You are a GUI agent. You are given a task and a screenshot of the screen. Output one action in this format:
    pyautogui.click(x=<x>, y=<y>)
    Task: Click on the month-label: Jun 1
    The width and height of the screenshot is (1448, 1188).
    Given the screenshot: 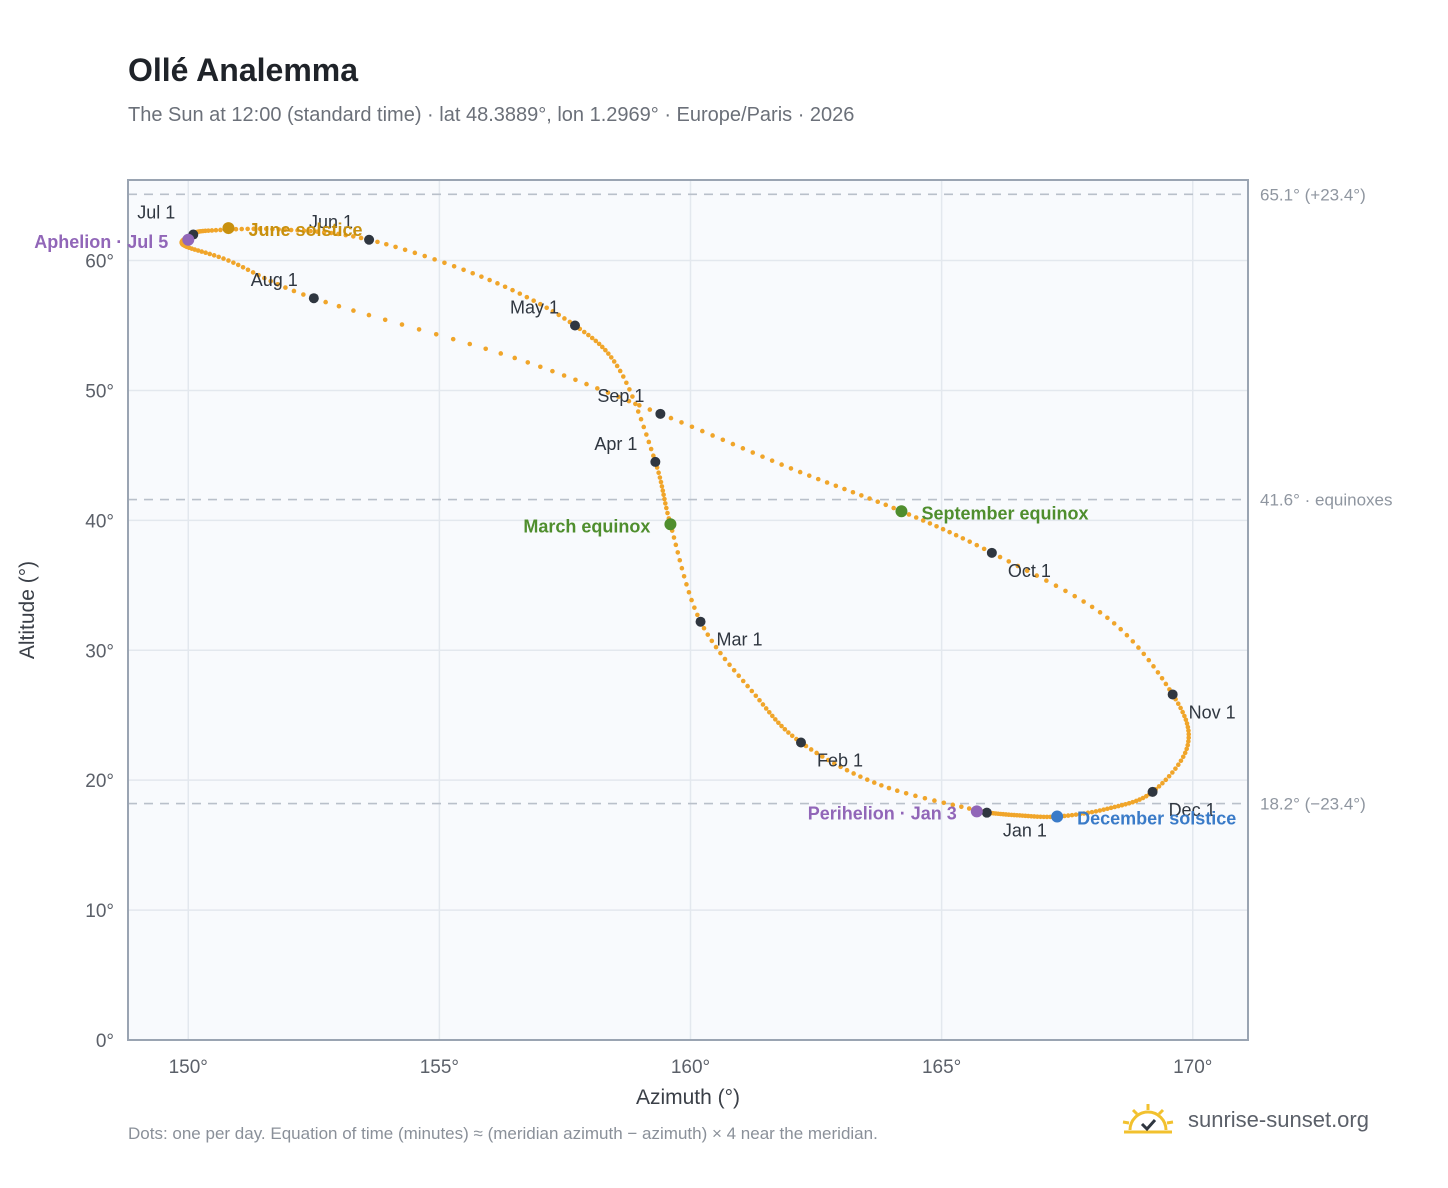 What is the action you would take?
    pyautogui.click(x=331, y=222)
    